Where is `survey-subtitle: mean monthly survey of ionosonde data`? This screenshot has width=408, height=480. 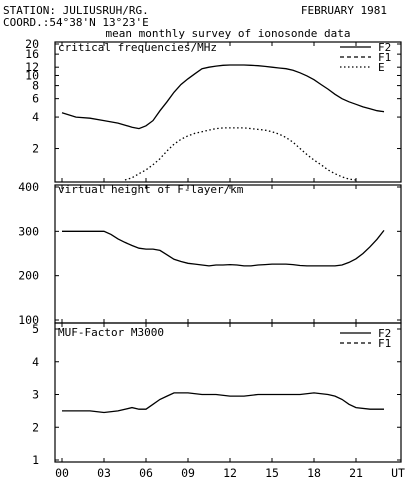 survey-subtitle: mean monthly survey of ionosonde data is located at coordinates (227, 33).